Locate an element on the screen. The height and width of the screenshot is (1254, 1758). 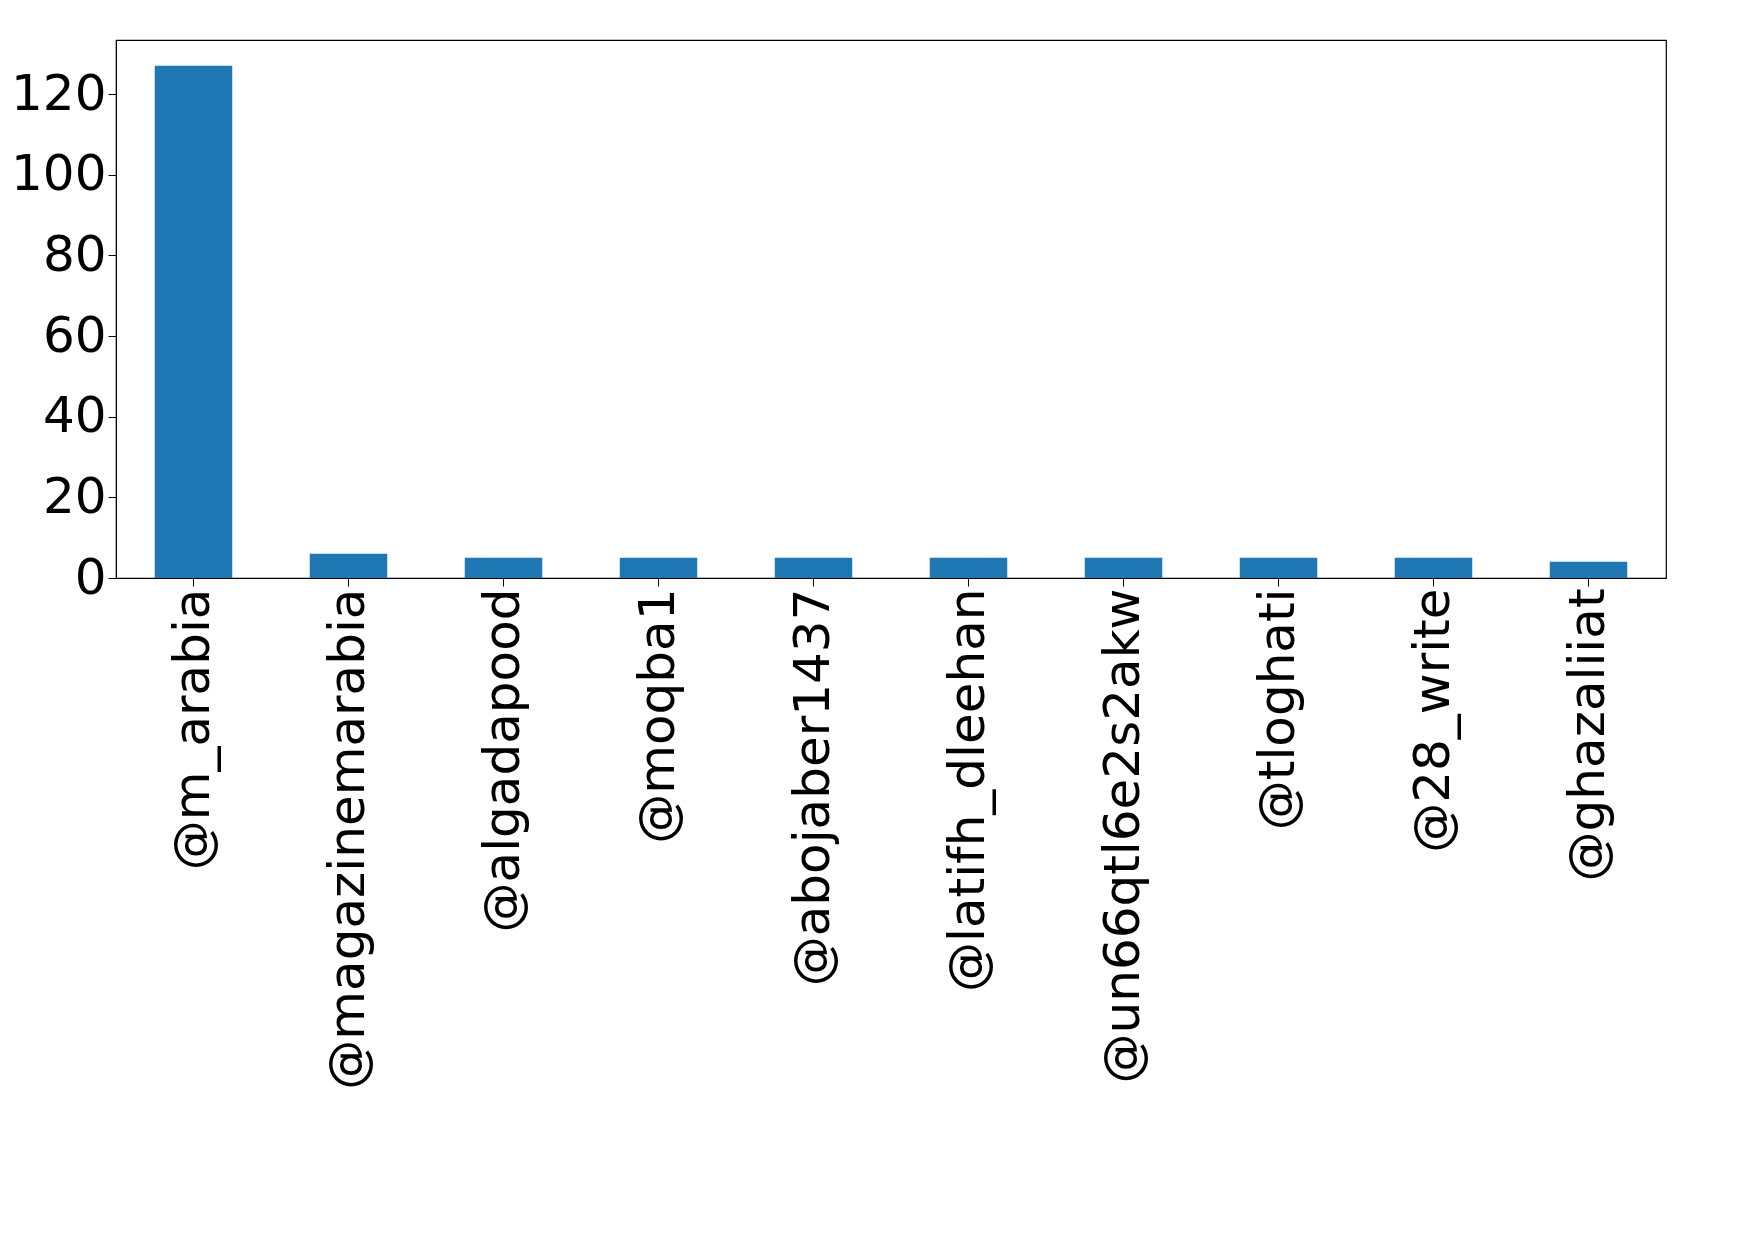
y-tick-label: 0 is located at coordinates (90, 576).